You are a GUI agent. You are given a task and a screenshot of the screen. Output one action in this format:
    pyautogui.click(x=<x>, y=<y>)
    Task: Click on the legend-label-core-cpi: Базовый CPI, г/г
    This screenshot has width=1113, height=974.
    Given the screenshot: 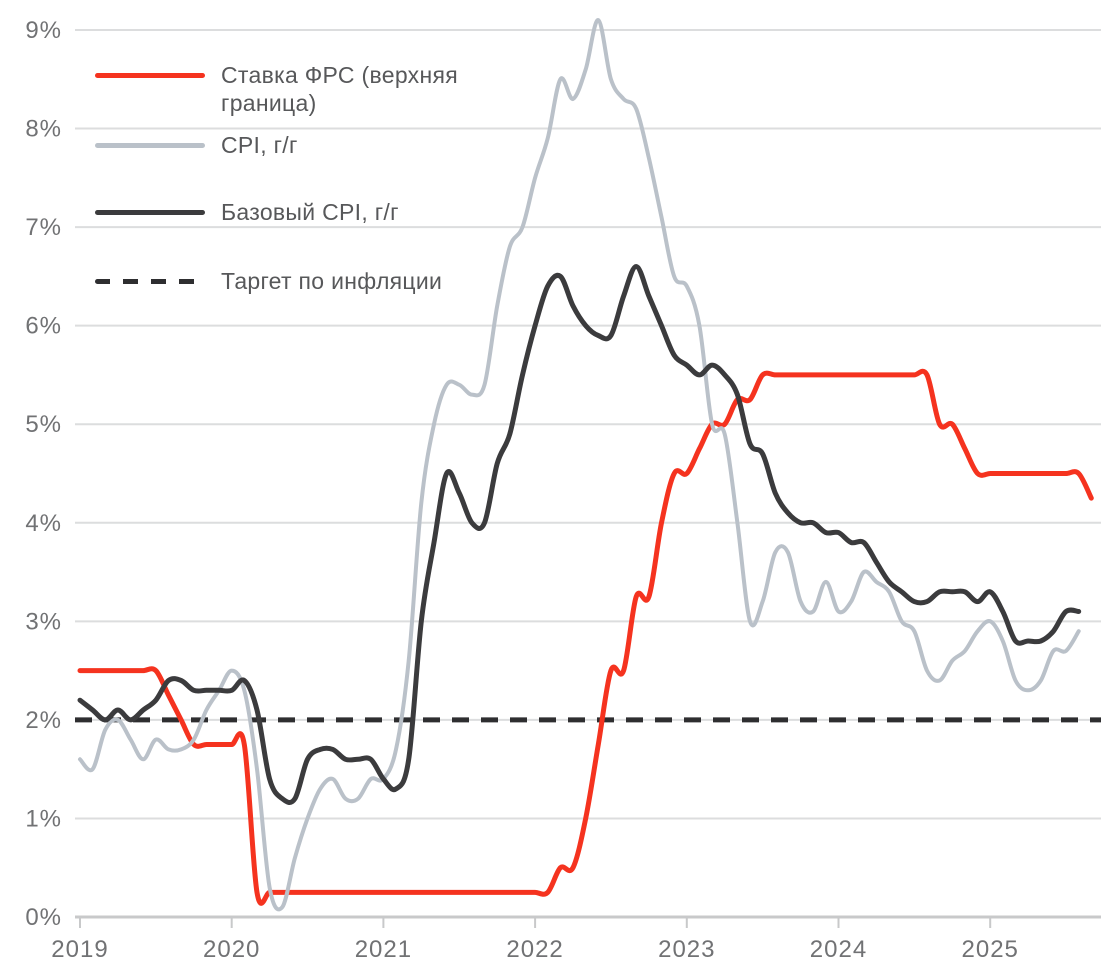 What is the action you would take?
    pyautogui.click(x=310, y=212)
    